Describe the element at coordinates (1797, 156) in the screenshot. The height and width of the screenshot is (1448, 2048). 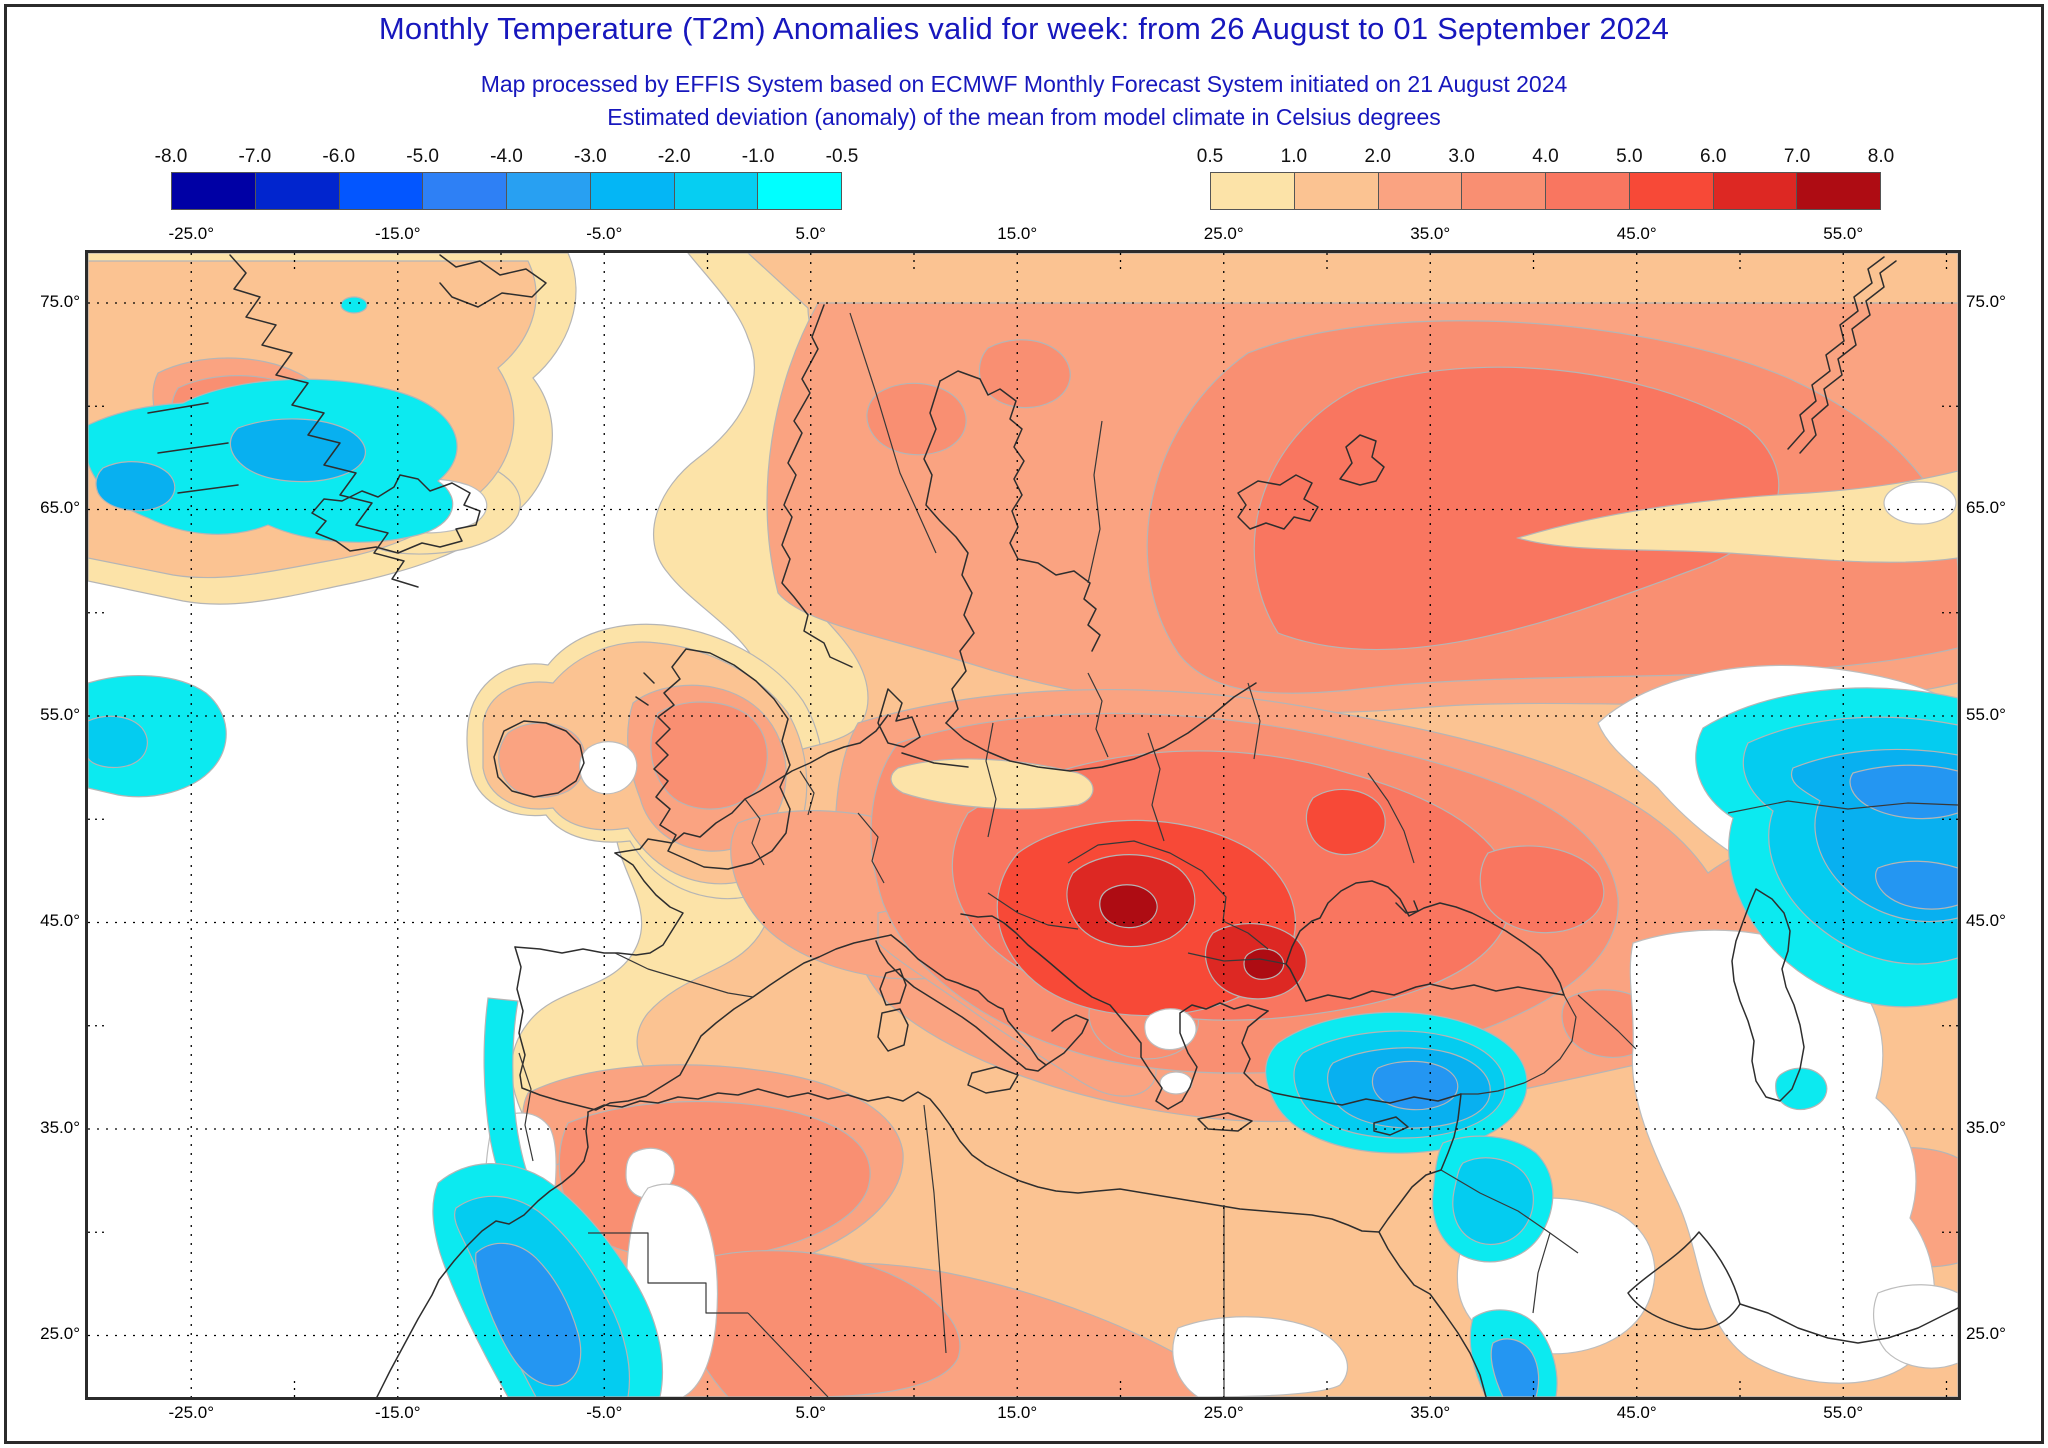
I see `legend-boundary-label: 7.0` at that location.